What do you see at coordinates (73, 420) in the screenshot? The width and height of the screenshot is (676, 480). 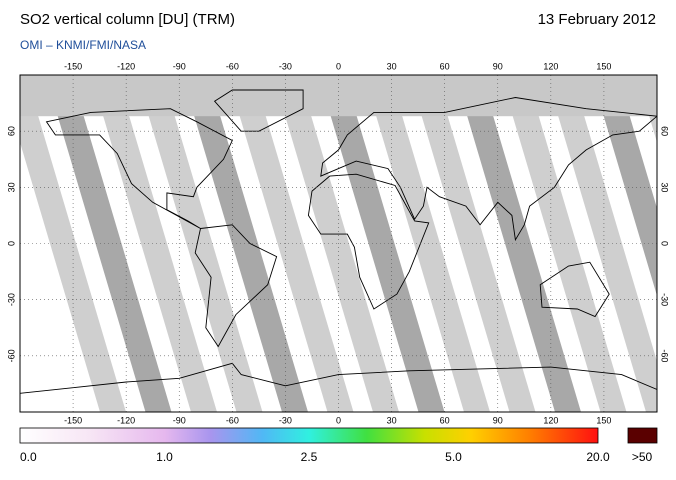 I see `lon-tick-label-bottom: -150` at bounding box center [73, 420].